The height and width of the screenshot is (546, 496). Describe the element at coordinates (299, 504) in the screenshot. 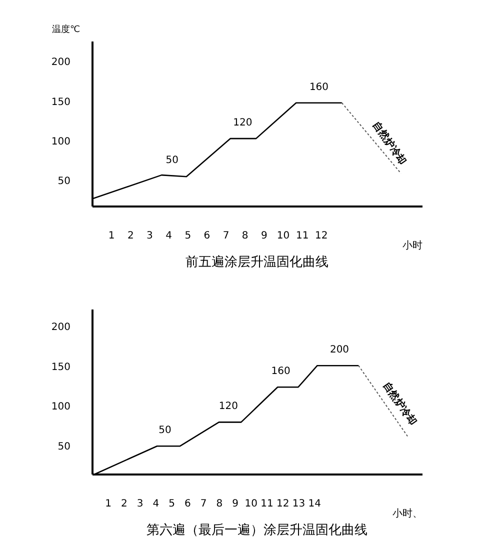

I see `x-tick-label: 13` at that location.